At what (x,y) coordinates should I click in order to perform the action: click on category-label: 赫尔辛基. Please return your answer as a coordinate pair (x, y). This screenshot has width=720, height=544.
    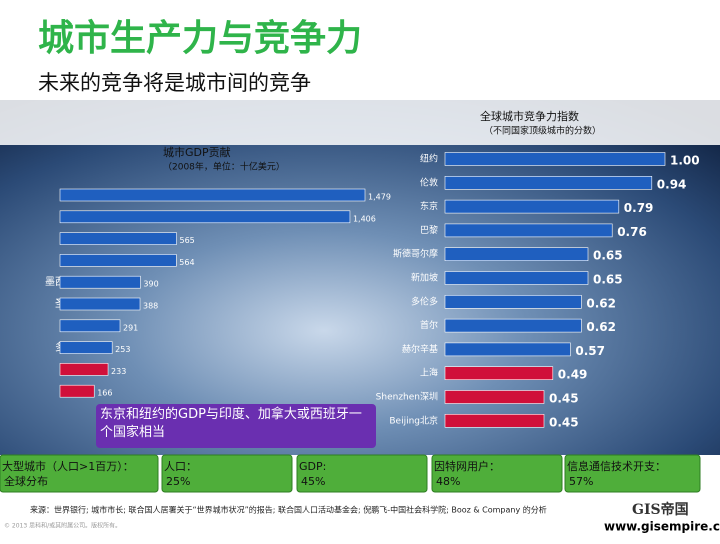
    Looking at the image, I should click on (420, 349).